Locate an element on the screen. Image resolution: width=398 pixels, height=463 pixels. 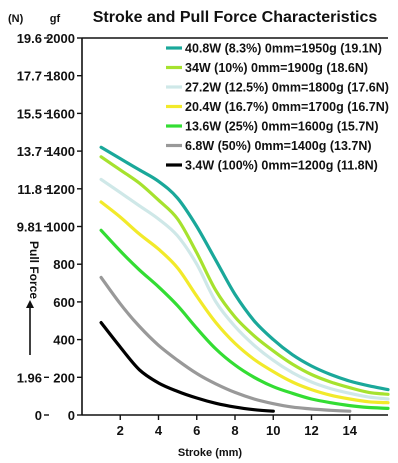
legend-entry: 3.4W (100%) 0mm=1200g (11.8N) is located at coordinates (281, 166).